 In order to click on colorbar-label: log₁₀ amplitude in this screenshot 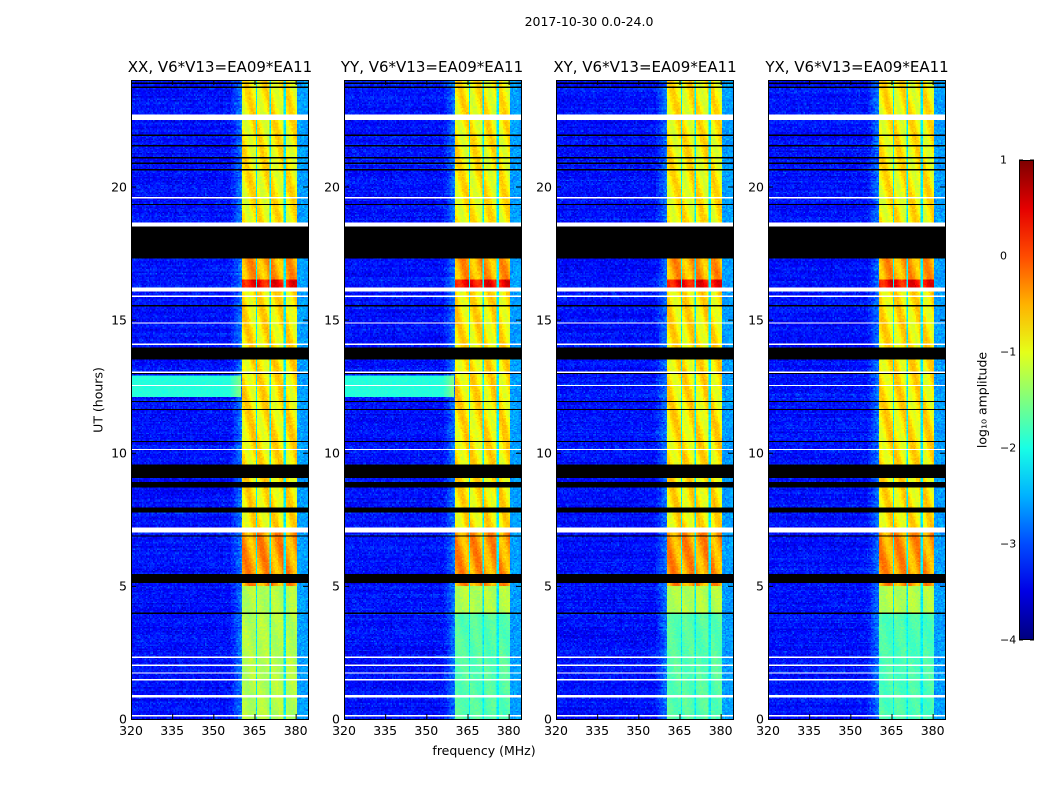, I will do `click(982, 400)`.